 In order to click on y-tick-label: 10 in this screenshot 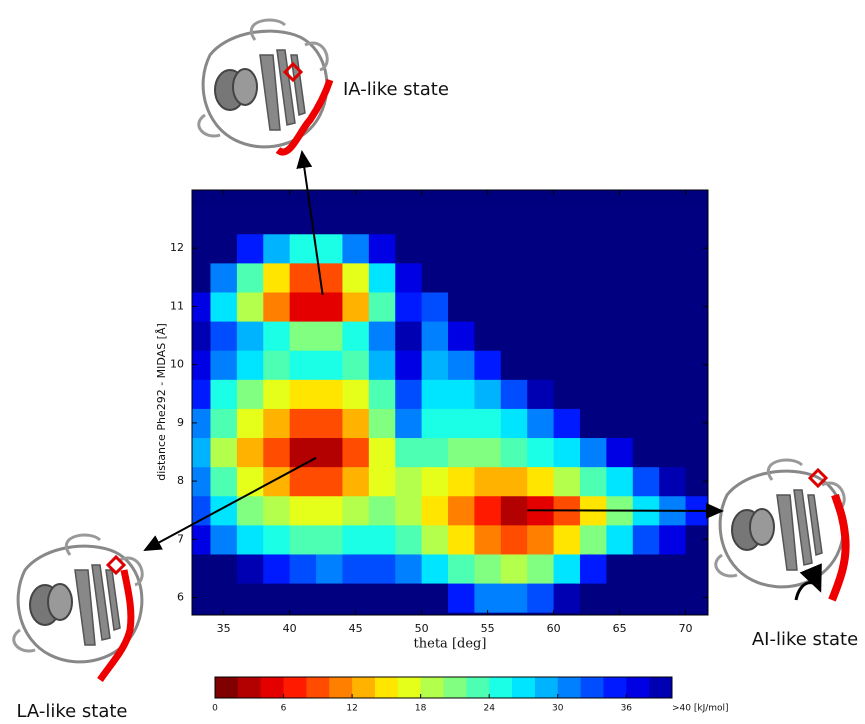, I will do `click(177, 364)`.